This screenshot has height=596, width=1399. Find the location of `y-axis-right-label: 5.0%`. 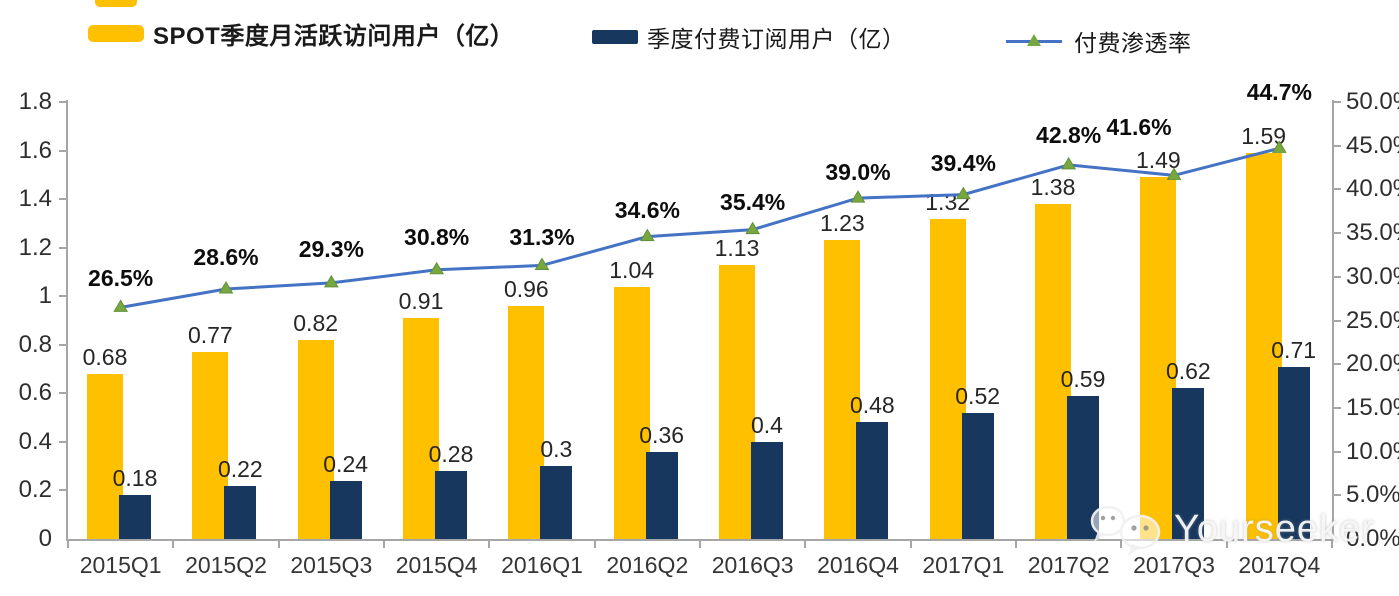

y-axis-right-label: 5.0% is located at coordinates (1372, 495).